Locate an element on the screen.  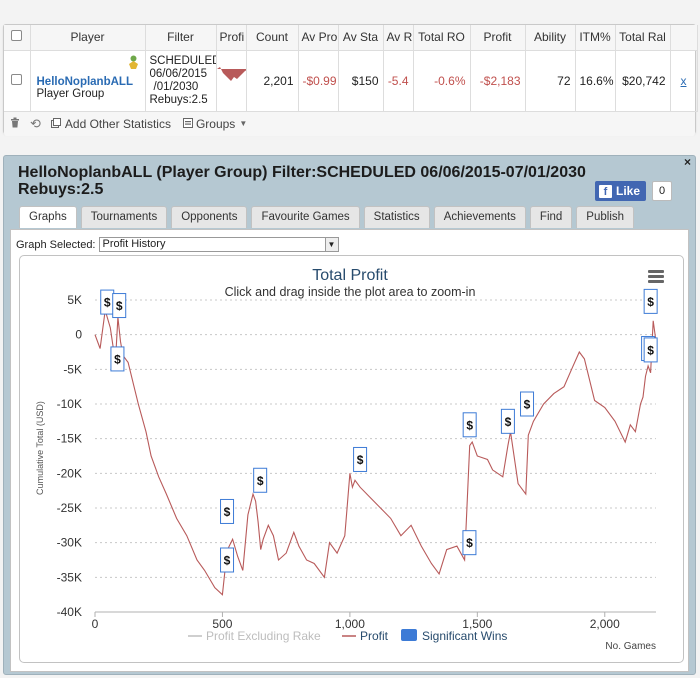
y-tick-label: -40K is located at coordinates (69, 612).